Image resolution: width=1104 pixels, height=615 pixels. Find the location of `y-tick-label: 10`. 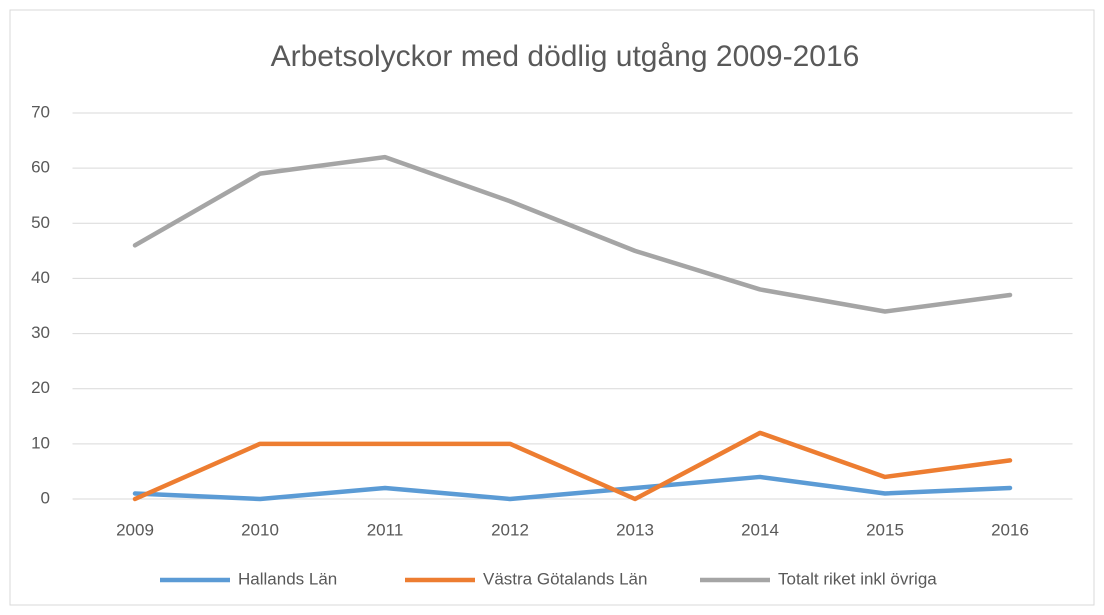

y-tick-label: 10 is located at coordinates (40, 442).